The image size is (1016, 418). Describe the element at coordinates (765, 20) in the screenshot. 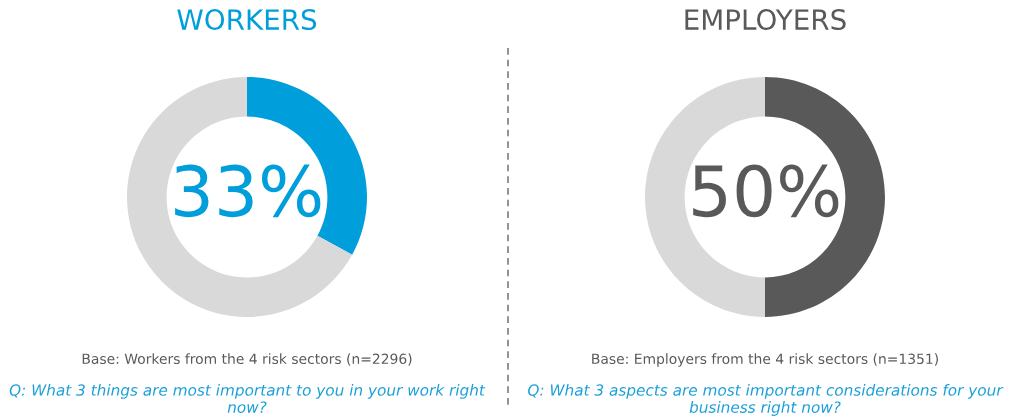

I see `chart-title: EMPLOYERS` at that location.